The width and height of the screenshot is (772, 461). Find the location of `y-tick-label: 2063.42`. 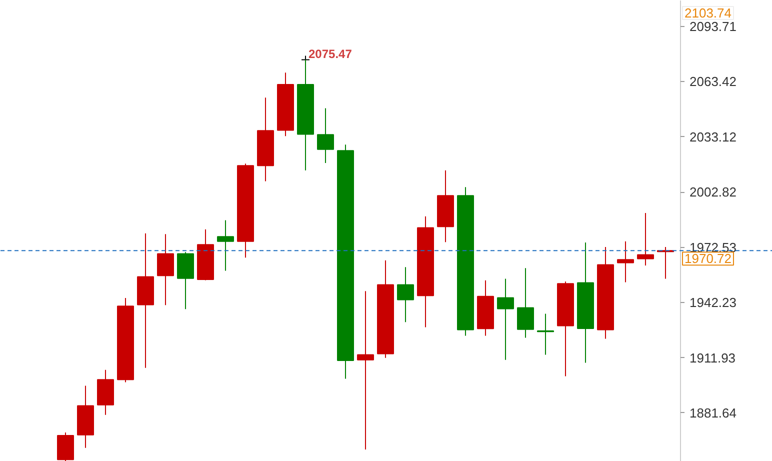

y-tick-label: 2063.42 is located at coordinates (713, 82).